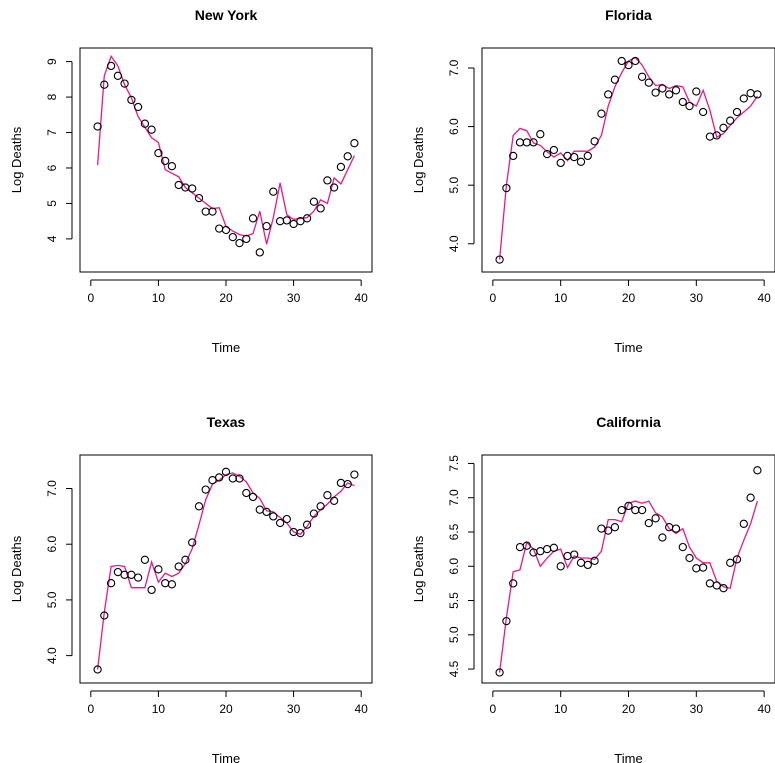 This screenshot has height=763, width=775. Describe the element at coordinates (52, 544) in the screenshot. I see `y-tick-label: 6.0` at that location.